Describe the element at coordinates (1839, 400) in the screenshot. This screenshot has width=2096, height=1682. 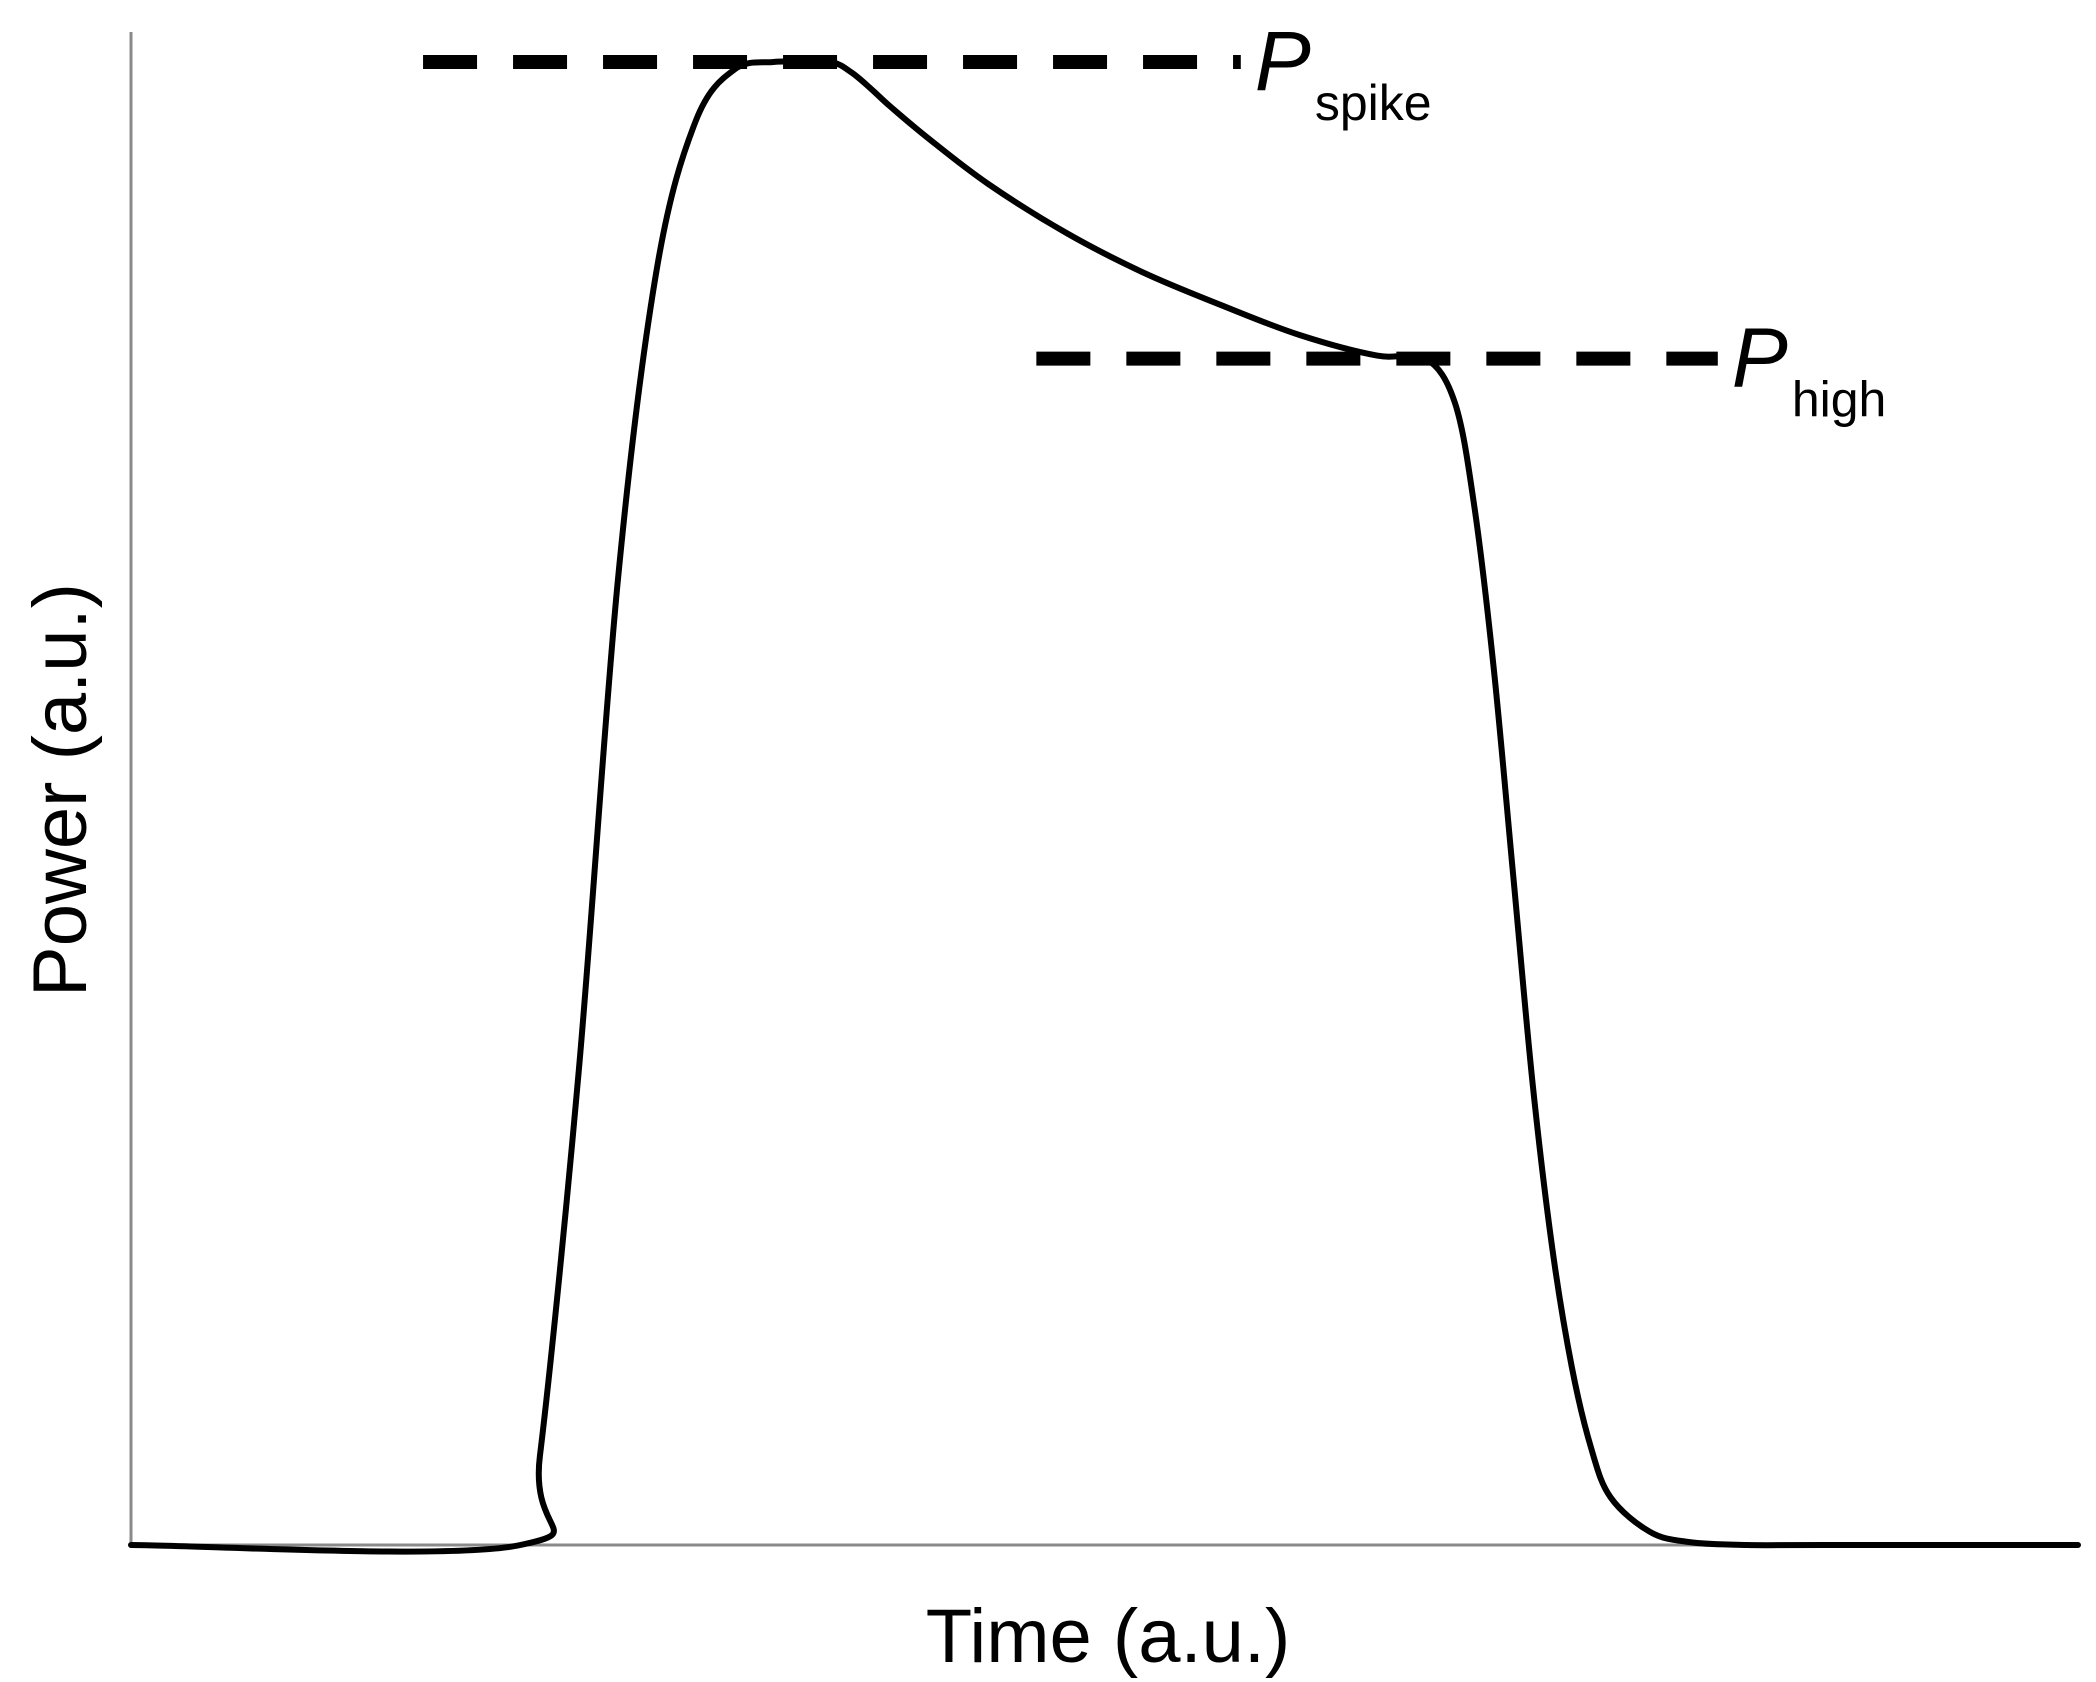
I see `reference-label-subscript: high` at that location.